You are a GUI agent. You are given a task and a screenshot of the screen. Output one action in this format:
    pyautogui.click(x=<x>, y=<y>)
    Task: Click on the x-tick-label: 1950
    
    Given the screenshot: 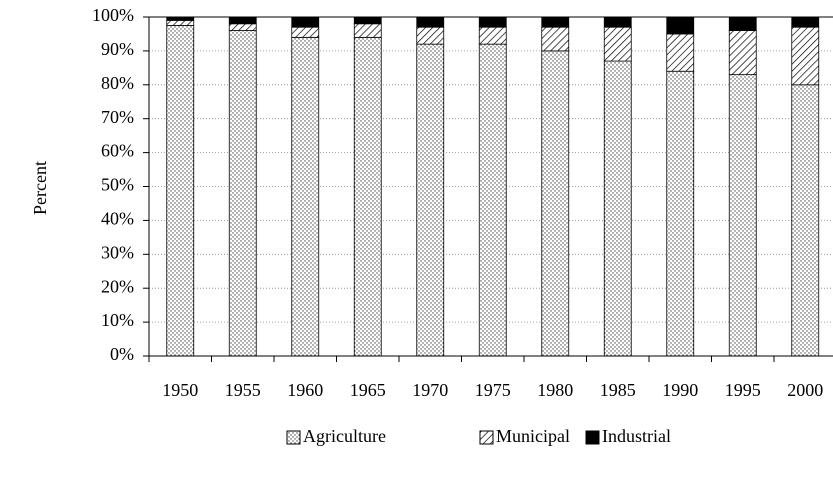 What is the action you would take?
    pyautogui.click(x=180, y=390)
    